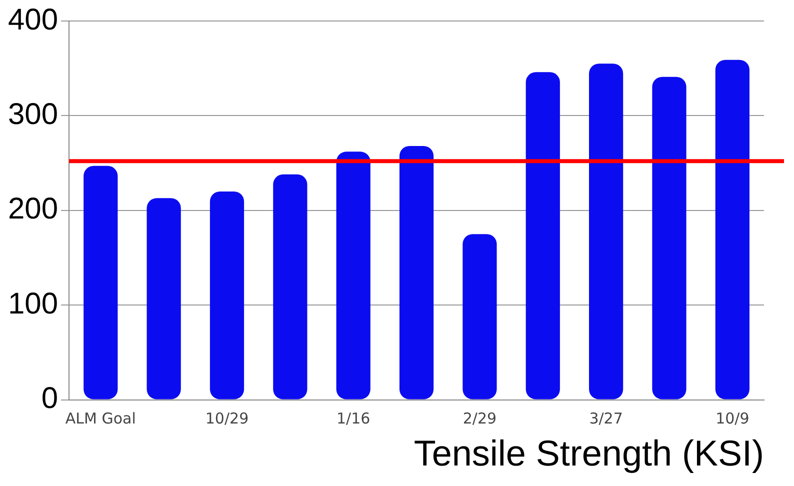  Describe the element at coordinates (100, 419) in the screenshot. I see `x-tick-label: ALM Goal` at that location.